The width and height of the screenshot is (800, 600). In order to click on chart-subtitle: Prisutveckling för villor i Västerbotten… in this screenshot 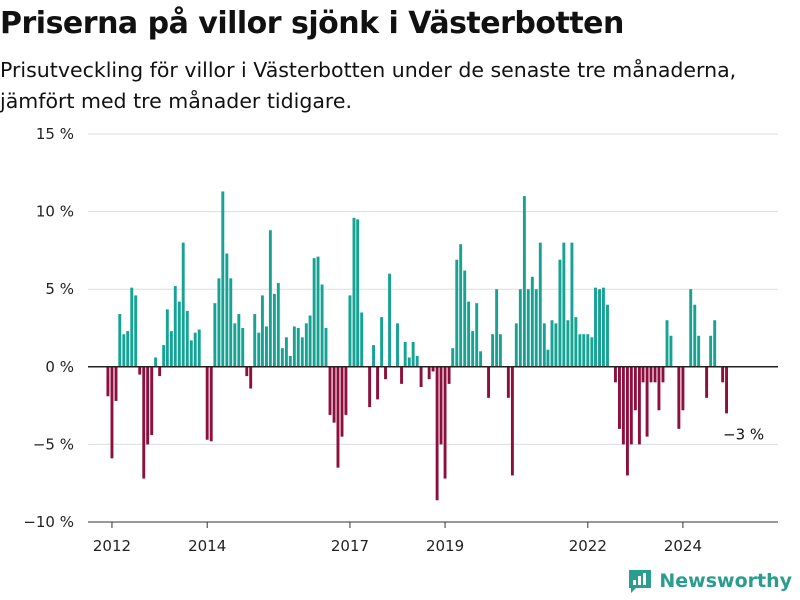, I will do `click(368, 85)`.